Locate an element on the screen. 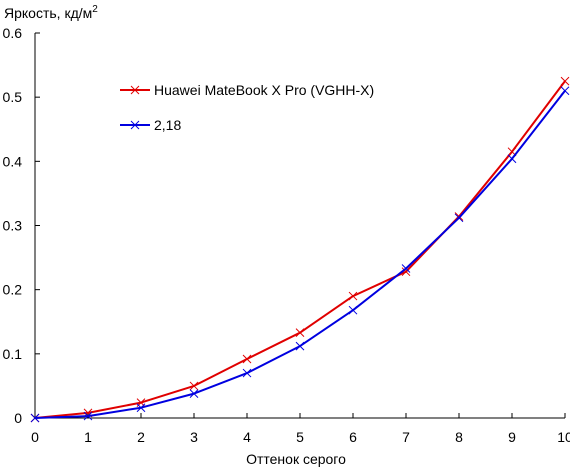  legend-label: 2,18 is located at coordinates (167, 125).